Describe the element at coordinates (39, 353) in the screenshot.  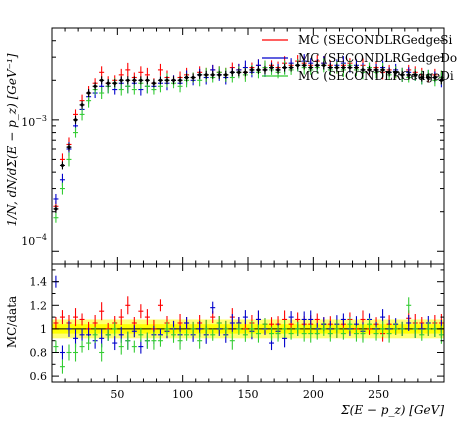
I see `ratio-ytick-label: 0.8` at that location.